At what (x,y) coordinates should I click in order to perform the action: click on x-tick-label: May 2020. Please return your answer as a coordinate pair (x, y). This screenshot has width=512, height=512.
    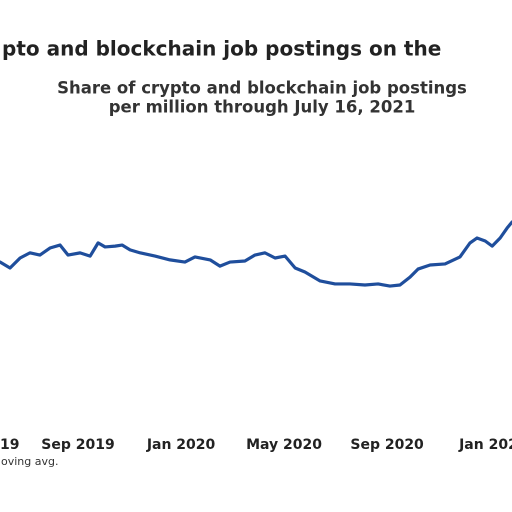
    Looking at the image, I should click on (284, 445).